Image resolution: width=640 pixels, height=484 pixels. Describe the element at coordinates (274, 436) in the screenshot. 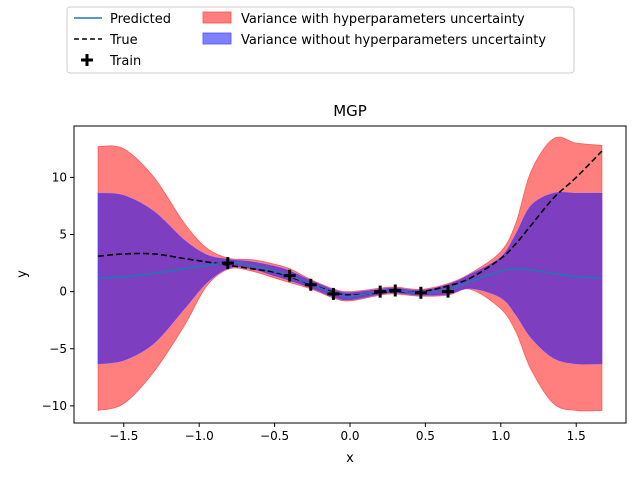

I see `x-tick-label: −0.5` at that location.